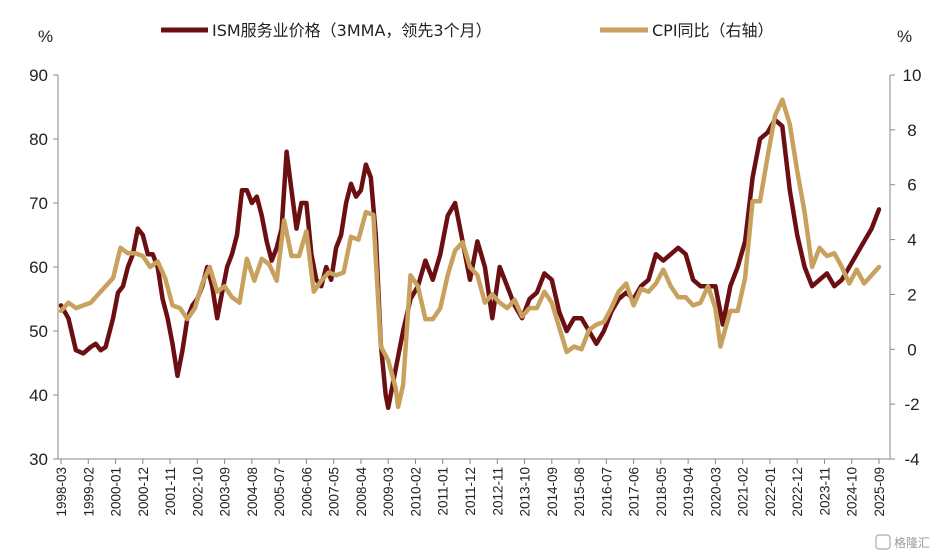  I want to click on watermark: 格隆汇, so click(902, 542).